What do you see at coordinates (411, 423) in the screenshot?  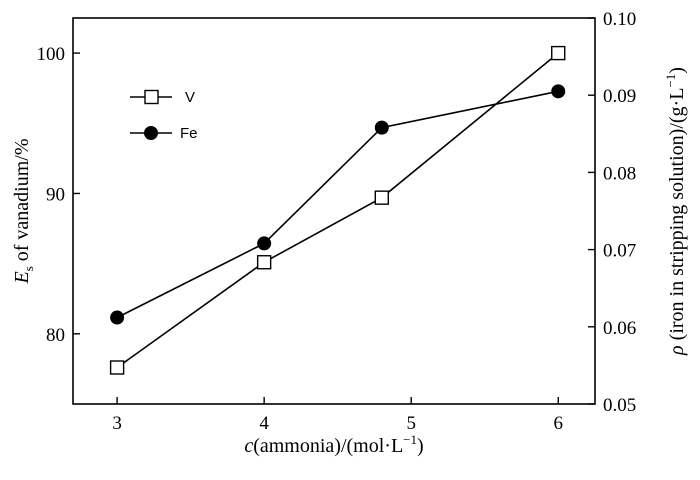 I see `x-tick-label-2: 5` at bounding box center [411, 423].